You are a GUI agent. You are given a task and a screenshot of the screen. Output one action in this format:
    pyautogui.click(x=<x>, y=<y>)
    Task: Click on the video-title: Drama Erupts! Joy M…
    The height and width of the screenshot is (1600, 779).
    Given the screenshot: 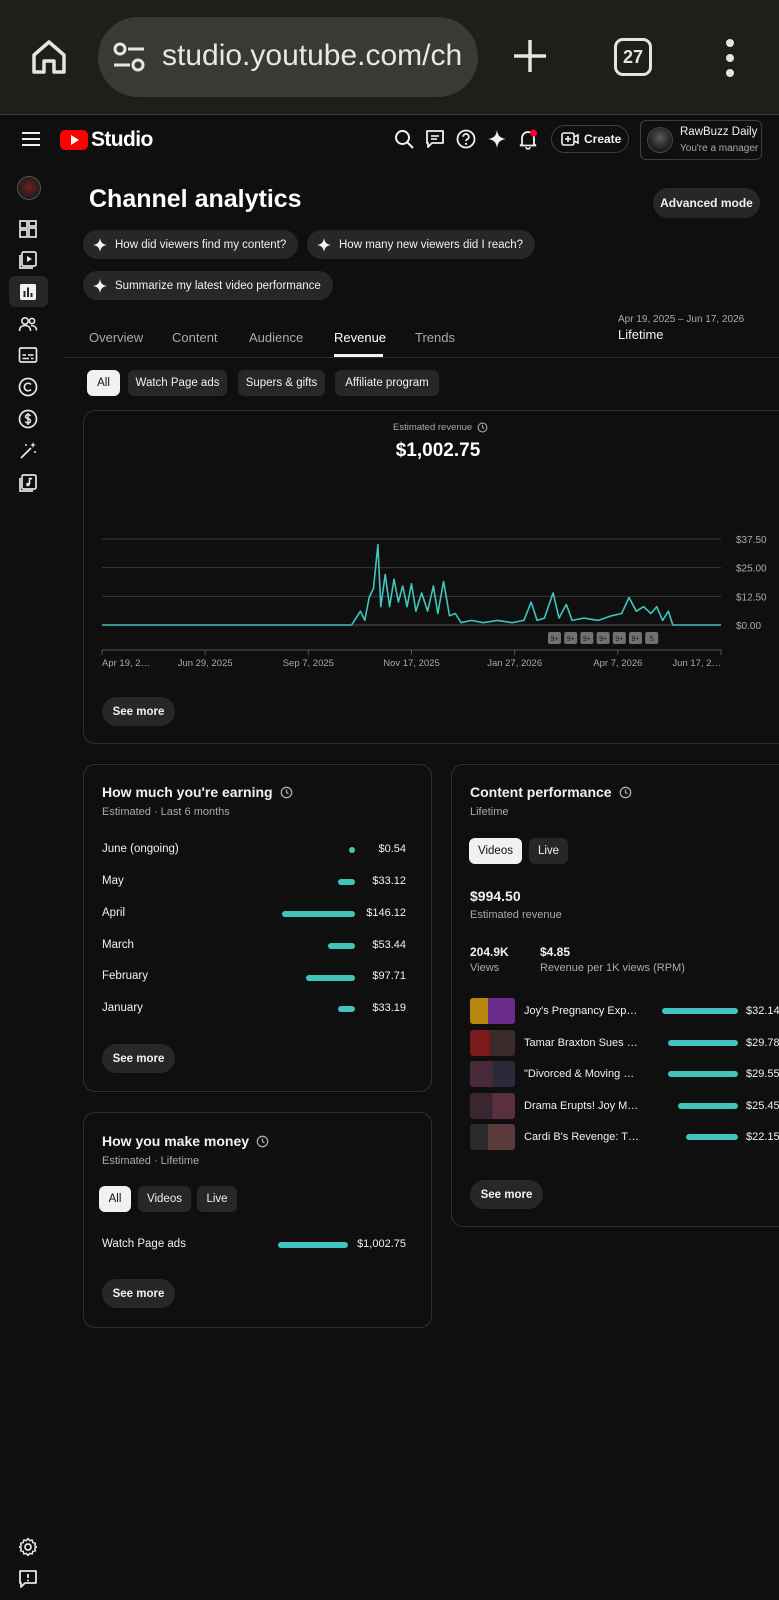 What is the action you would take?
    pyautogui.click(x=581, y=1106)
    